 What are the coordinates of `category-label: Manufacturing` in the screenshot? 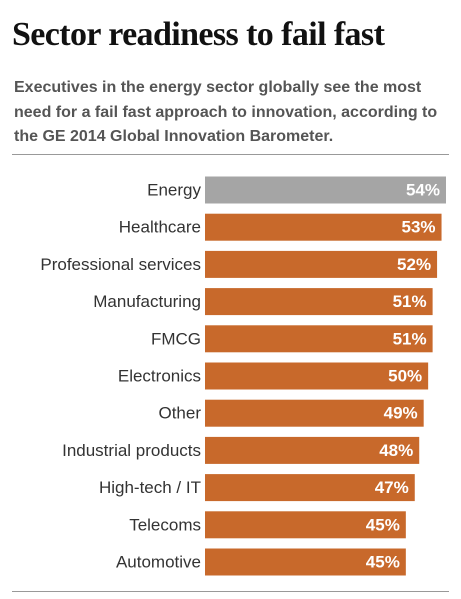 It's located at (147, 301).